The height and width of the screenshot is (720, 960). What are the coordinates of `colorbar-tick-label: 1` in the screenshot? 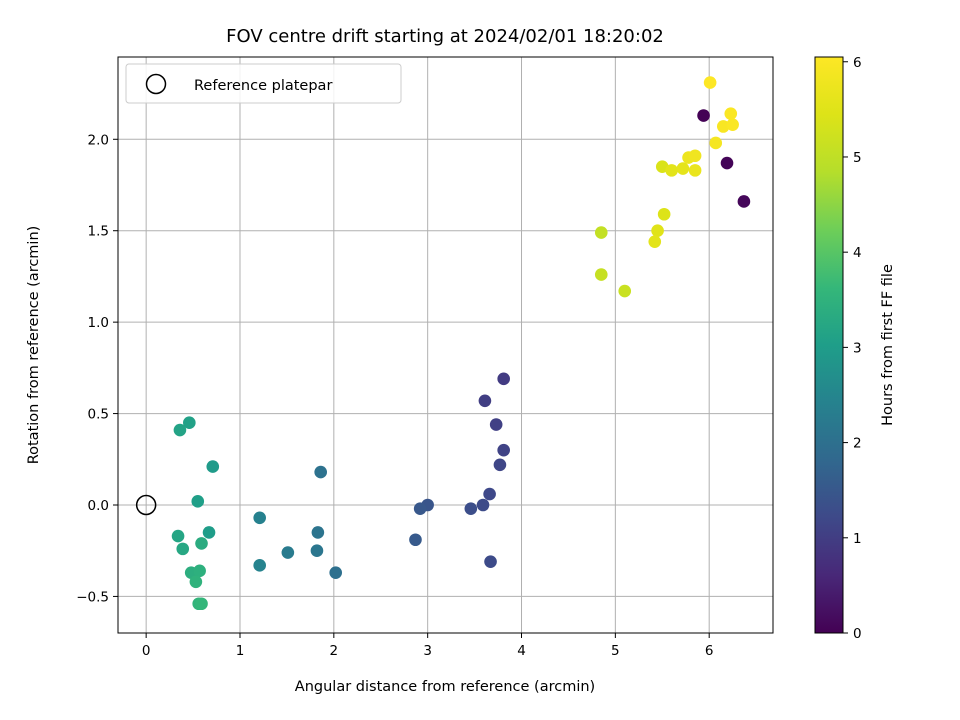 It's located at (857, 539).